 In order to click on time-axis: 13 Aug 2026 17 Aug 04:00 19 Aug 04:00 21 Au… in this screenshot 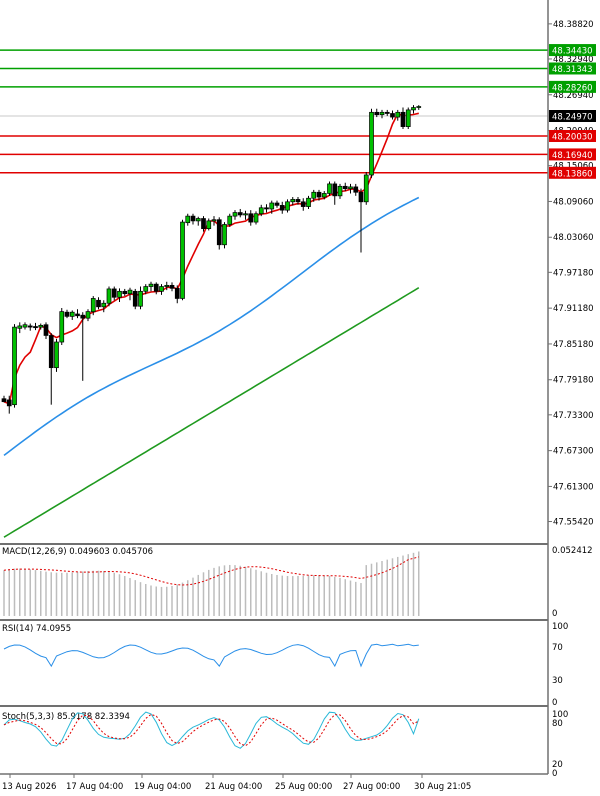, I will do `click(236, 783)`.